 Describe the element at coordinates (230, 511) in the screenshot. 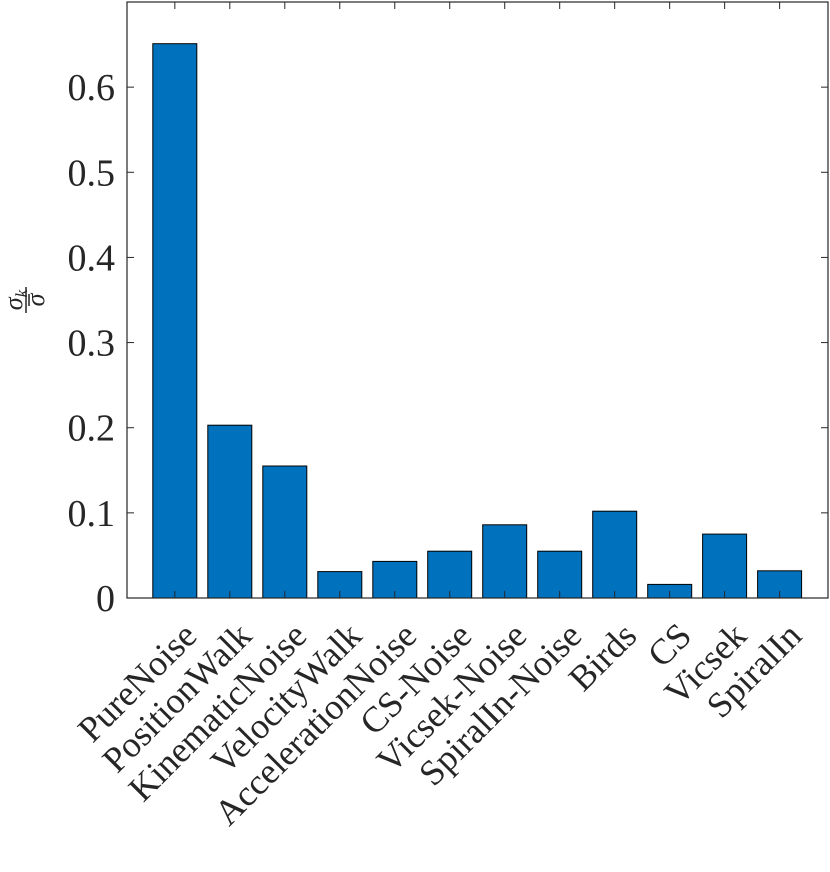

I see `bar-positionwalk` at that location.